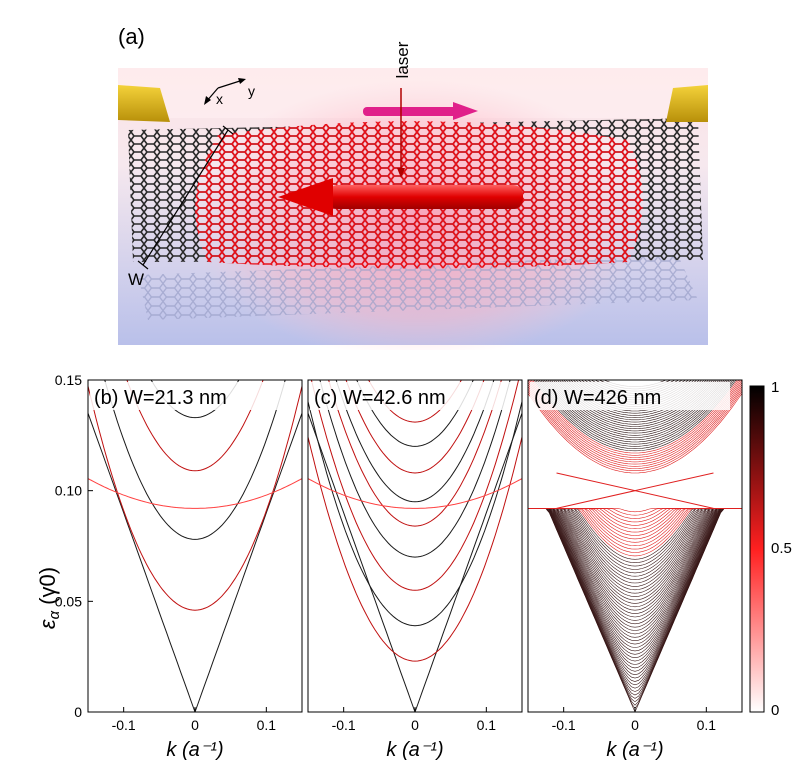 The height and width of the screenshot is (781, 798). I want to click on axis-y-label: y, so click(251, 91).